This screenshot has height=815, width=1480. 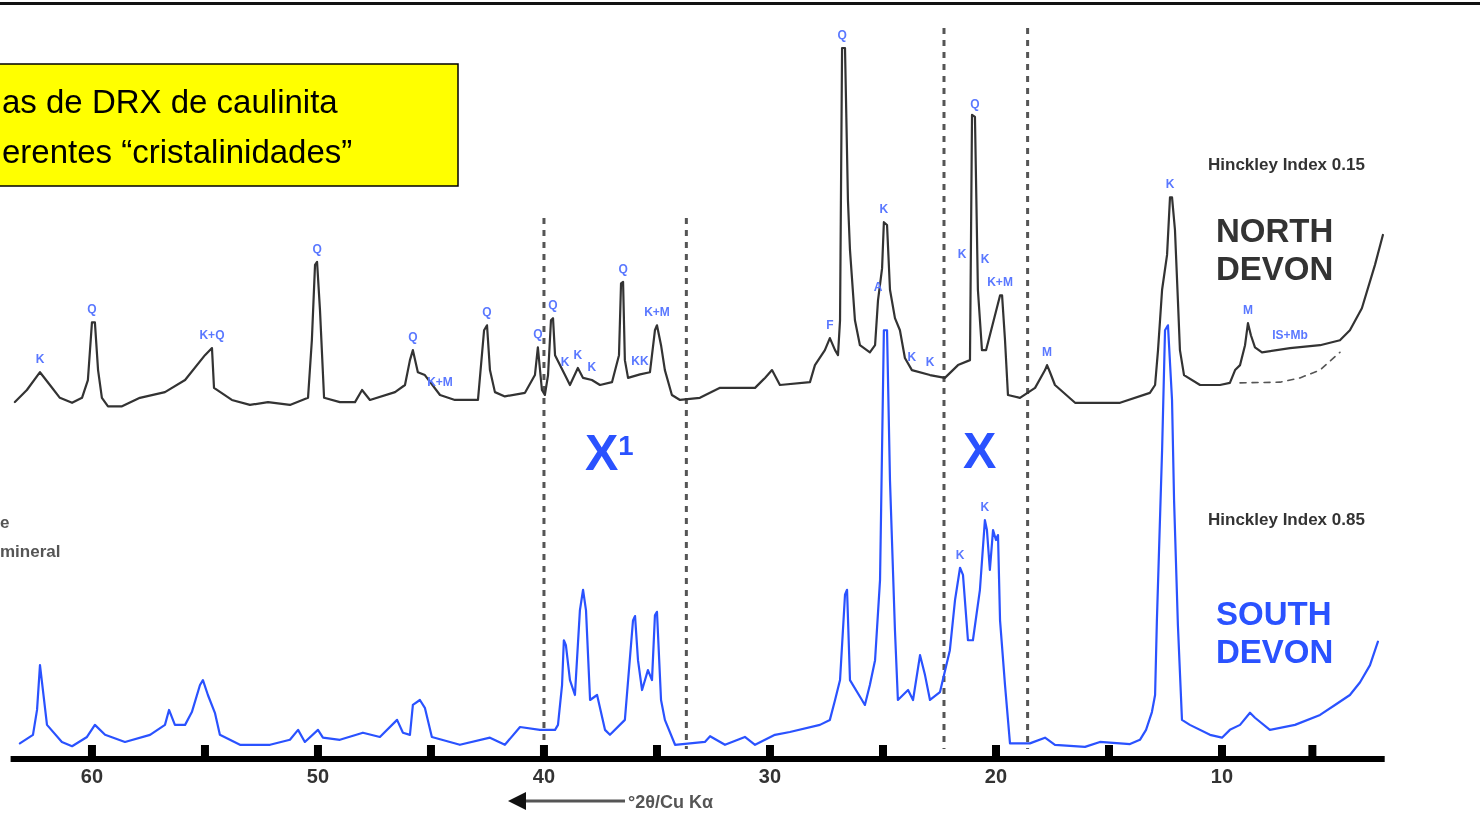 I want to click on annotation: mineral, so click(x=30, y=551).